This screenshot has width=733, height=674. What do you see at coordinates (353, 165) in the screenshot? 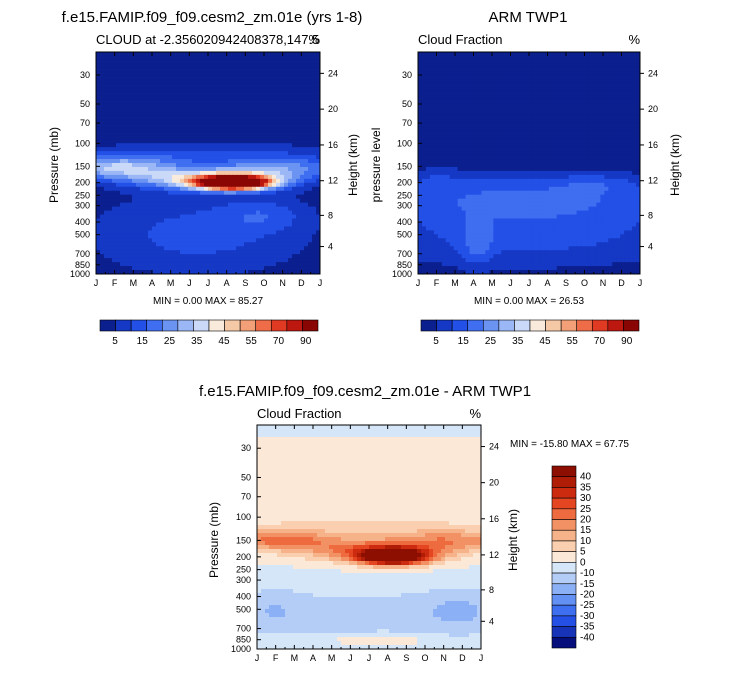
I see `panel-model-ylabel-right: Height (km)` at bounding box center [353, 165].